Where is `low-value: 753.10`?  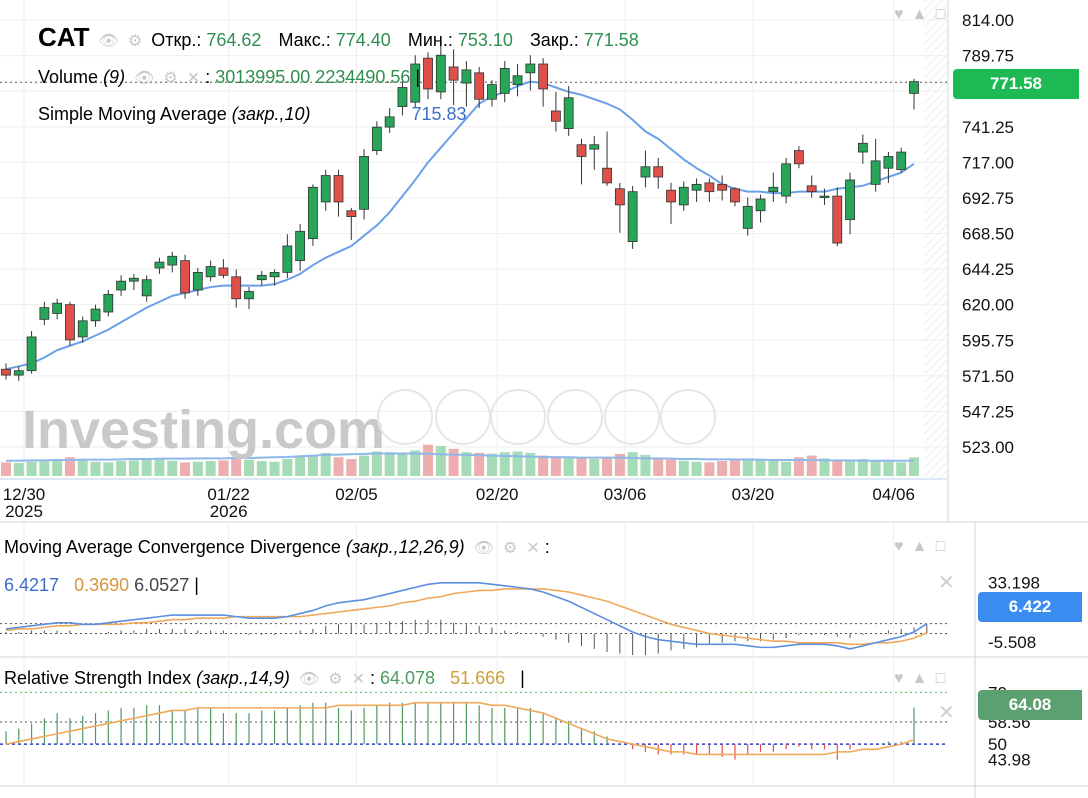
low-value: 753.10 is located at coordinates (485, 40).